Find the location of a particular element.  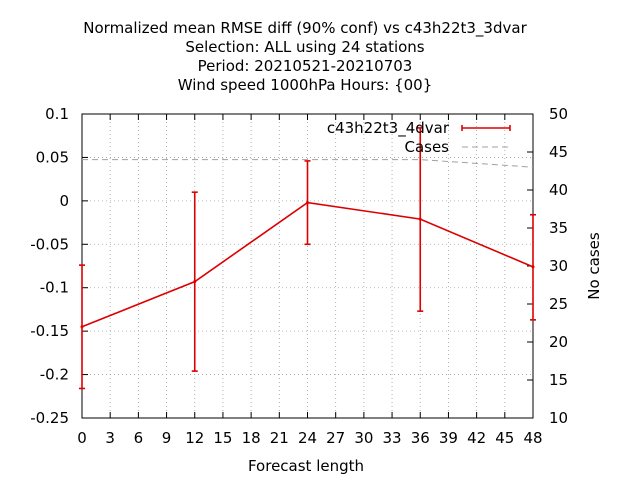

x-tick-label: 48 is located at coordinates (532, 438).